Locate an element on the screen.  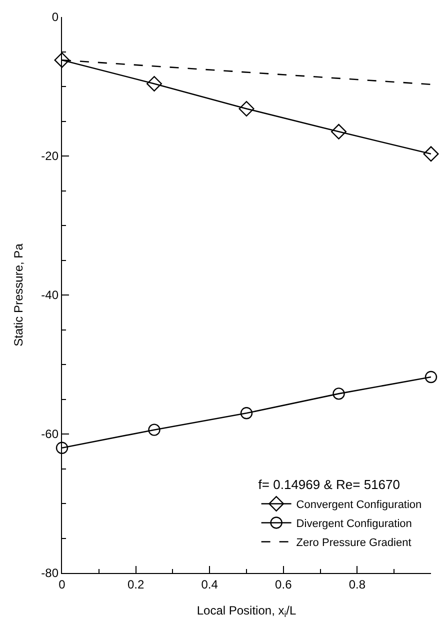
legend-label: Zero Pressure Gradient is located at coordinates (354, 543).